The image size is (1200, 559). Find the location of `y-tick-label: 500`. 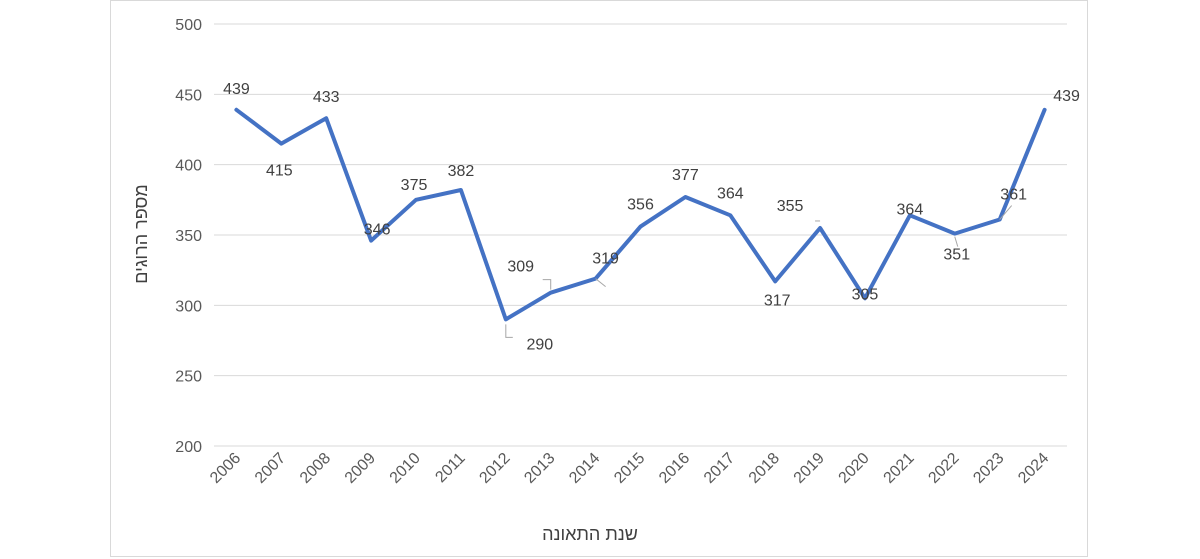

y-tick-label: 500 is located at coordinates (188, 25).